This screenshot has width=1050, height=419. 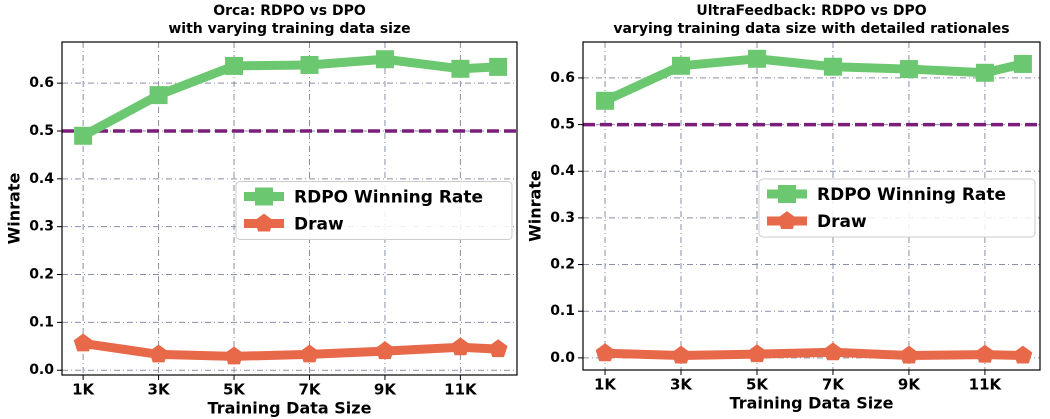 What do you see at coordinates (811, 11) in the screenshot?
I see `chart-title: UltraFeedback: RDPO vs DPO` at bounding box center [811, 11].